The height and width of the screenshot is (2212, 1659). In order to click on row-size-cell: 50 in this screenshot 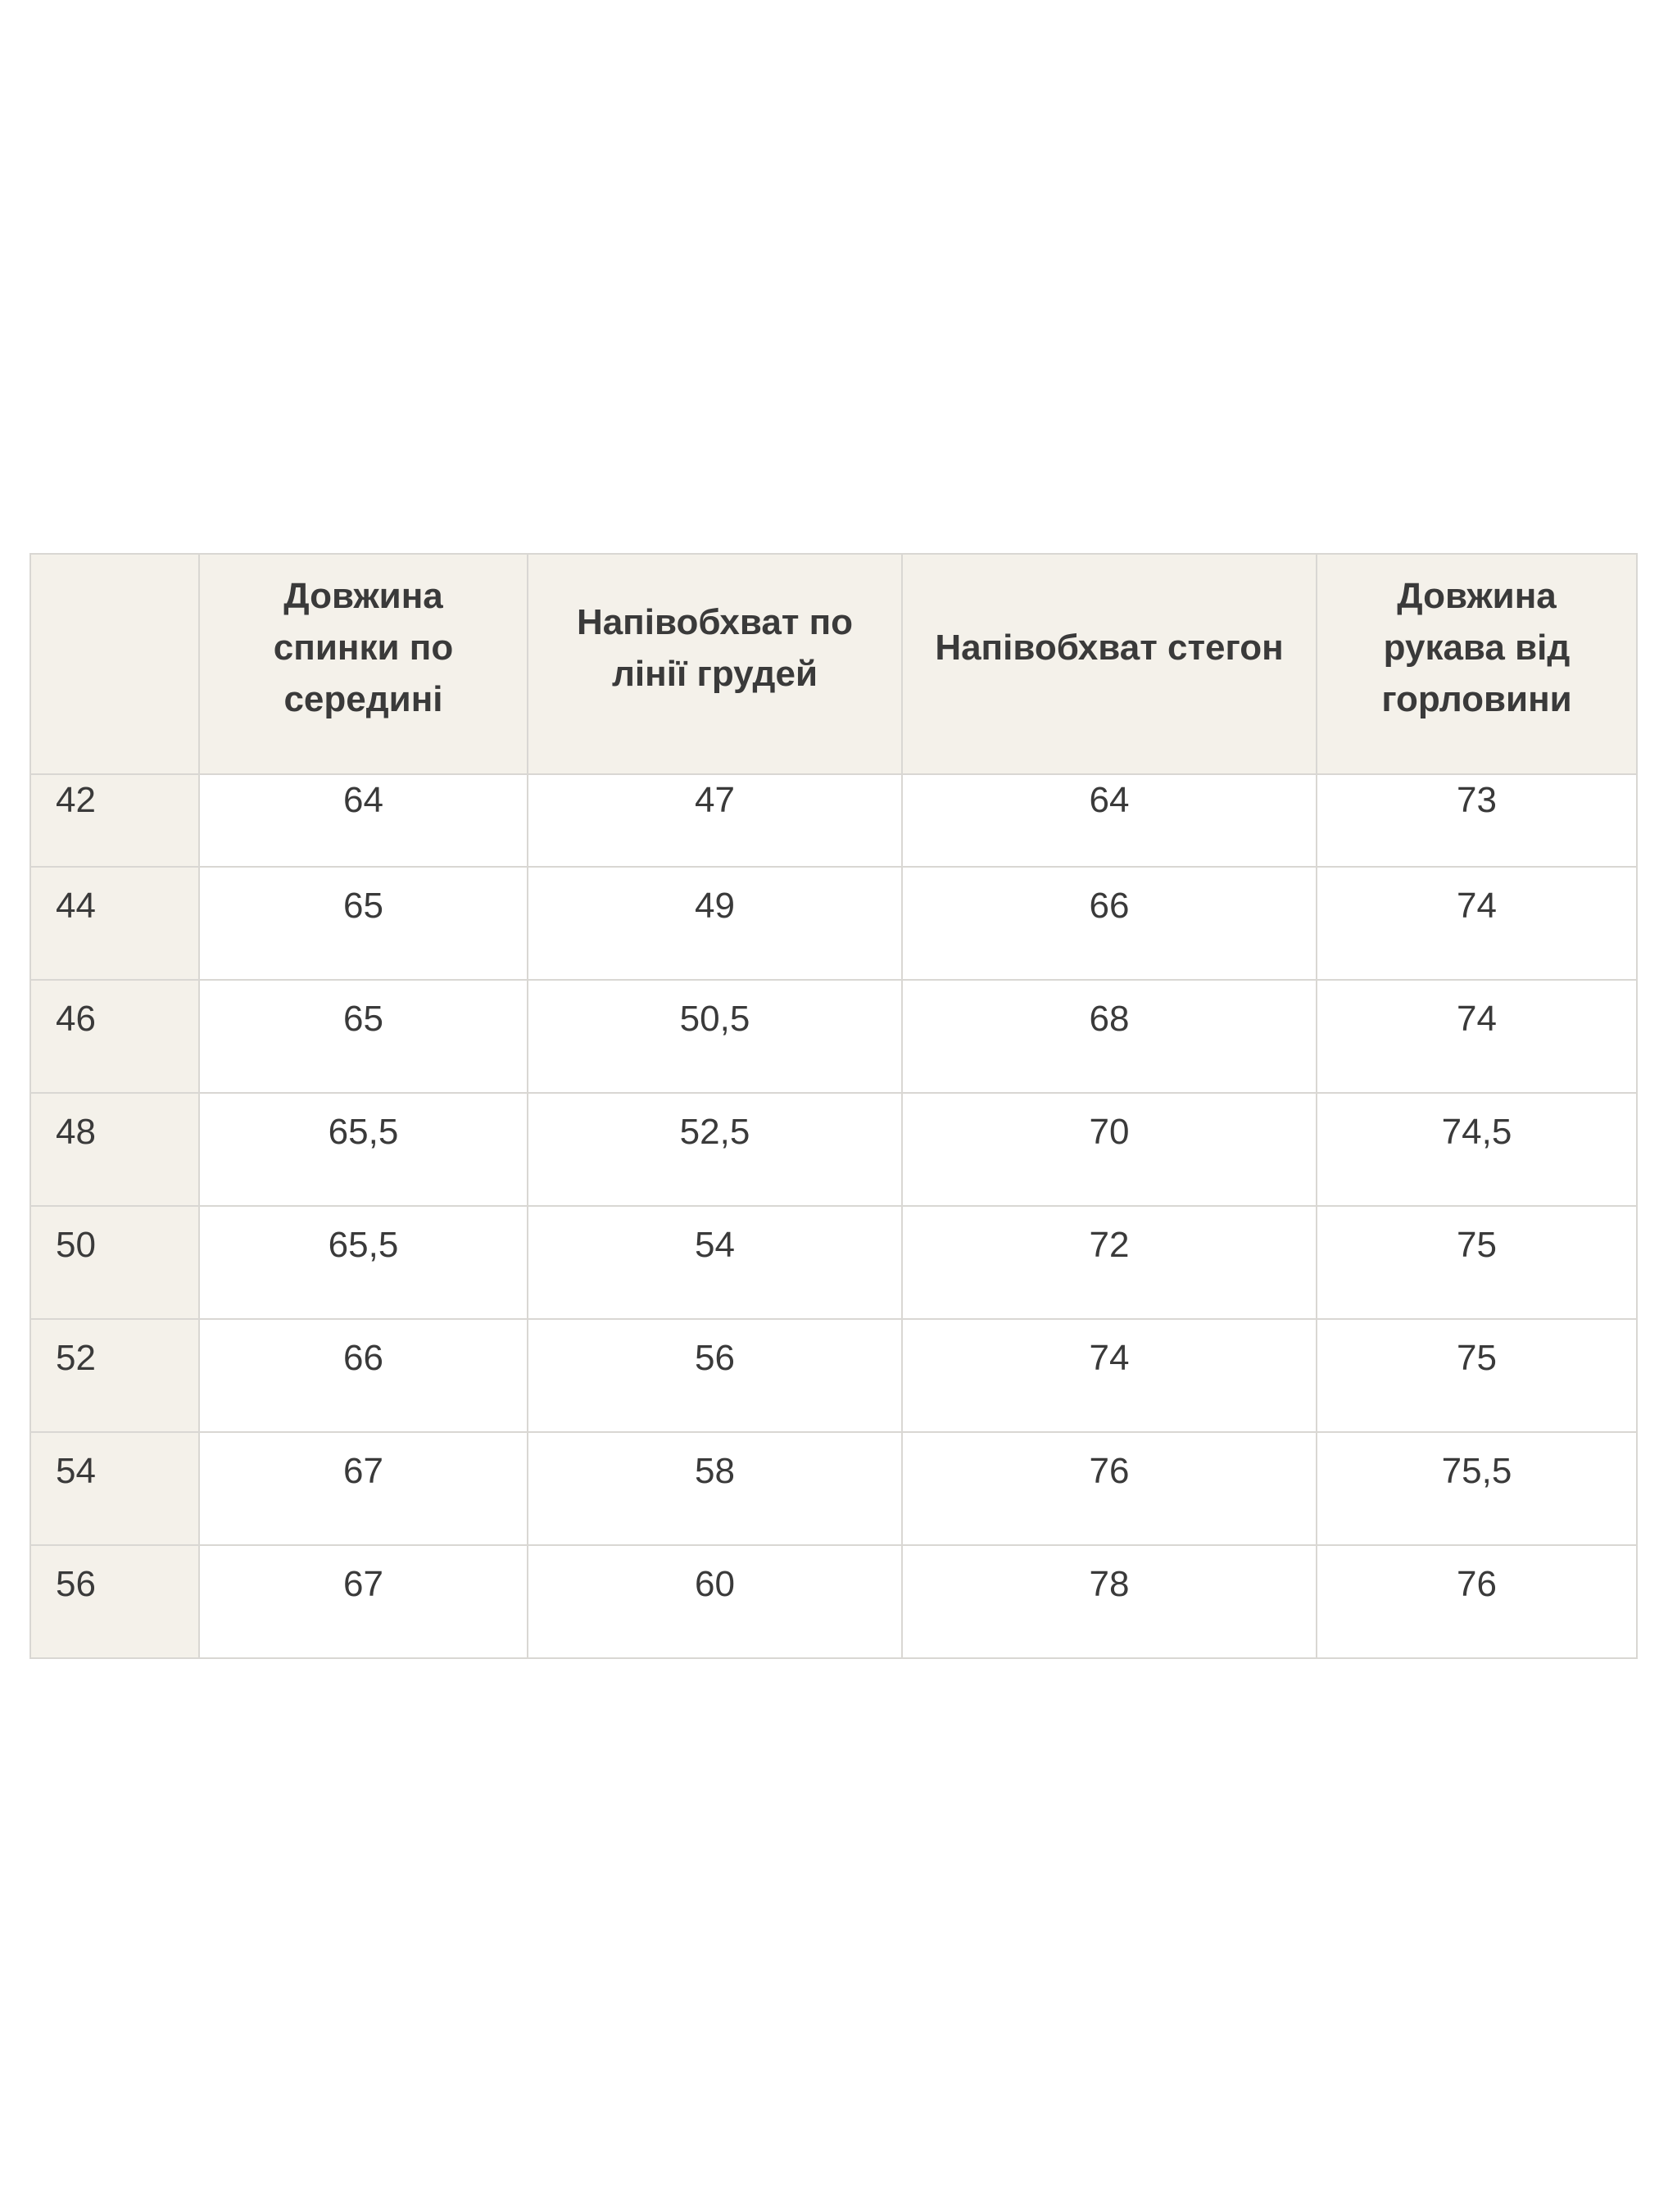, I will do `click(114, 1262)`.